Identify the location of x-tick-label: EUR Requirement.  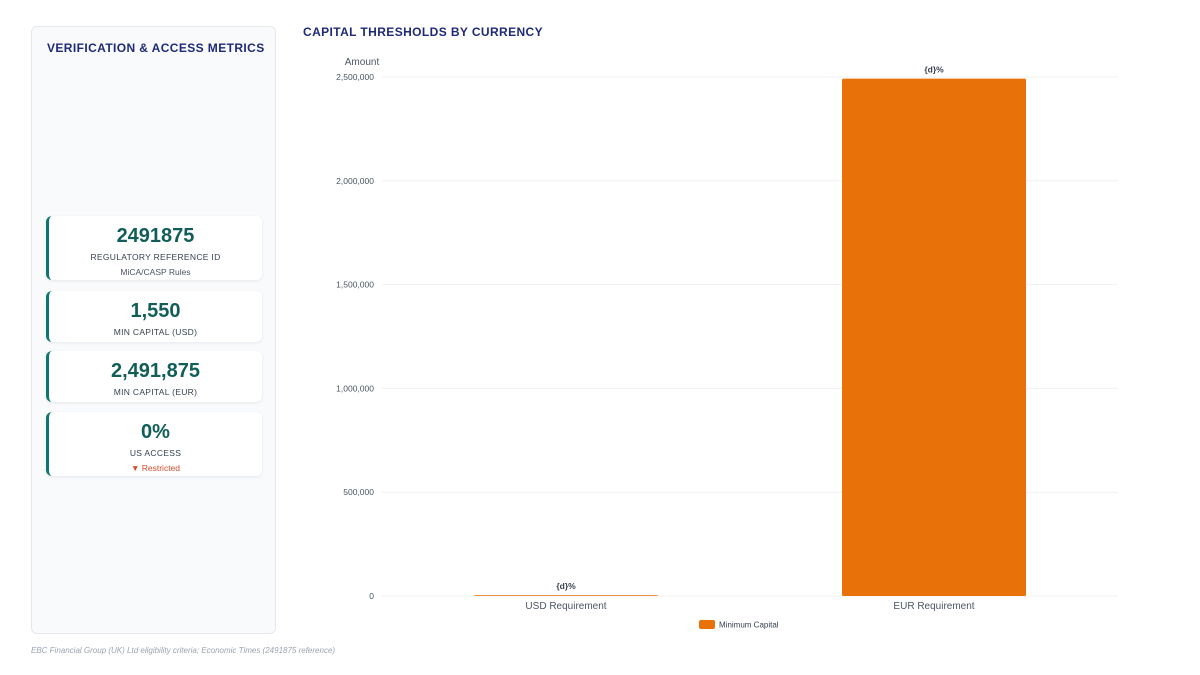
(933, 606).